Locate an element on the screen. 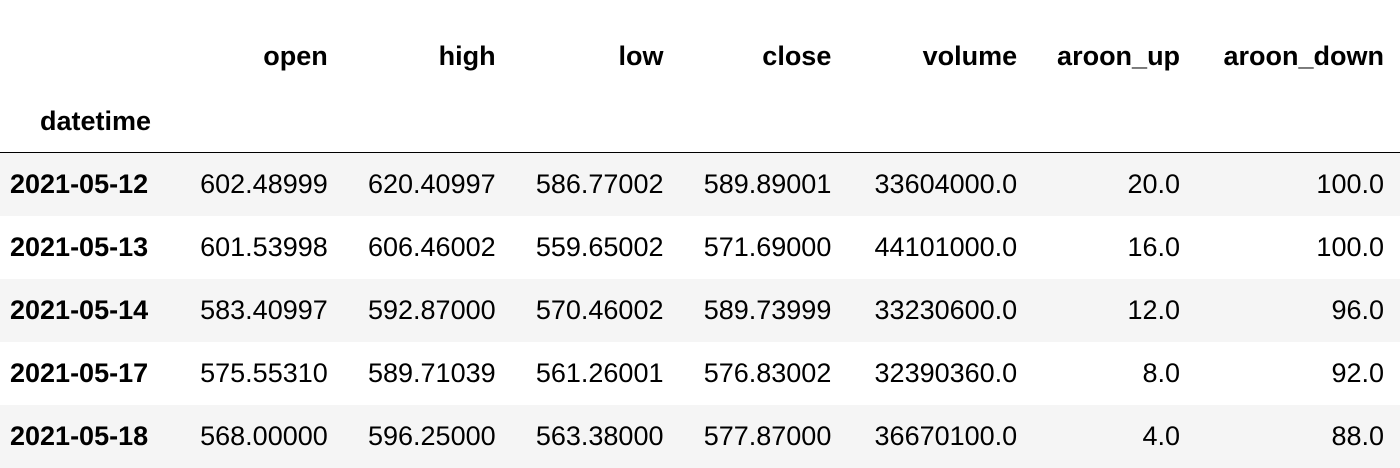 Image resolution: width=1400 pixels, height=468 pixels. table-cell: 589.71039 is located at coordinates (431, 373).